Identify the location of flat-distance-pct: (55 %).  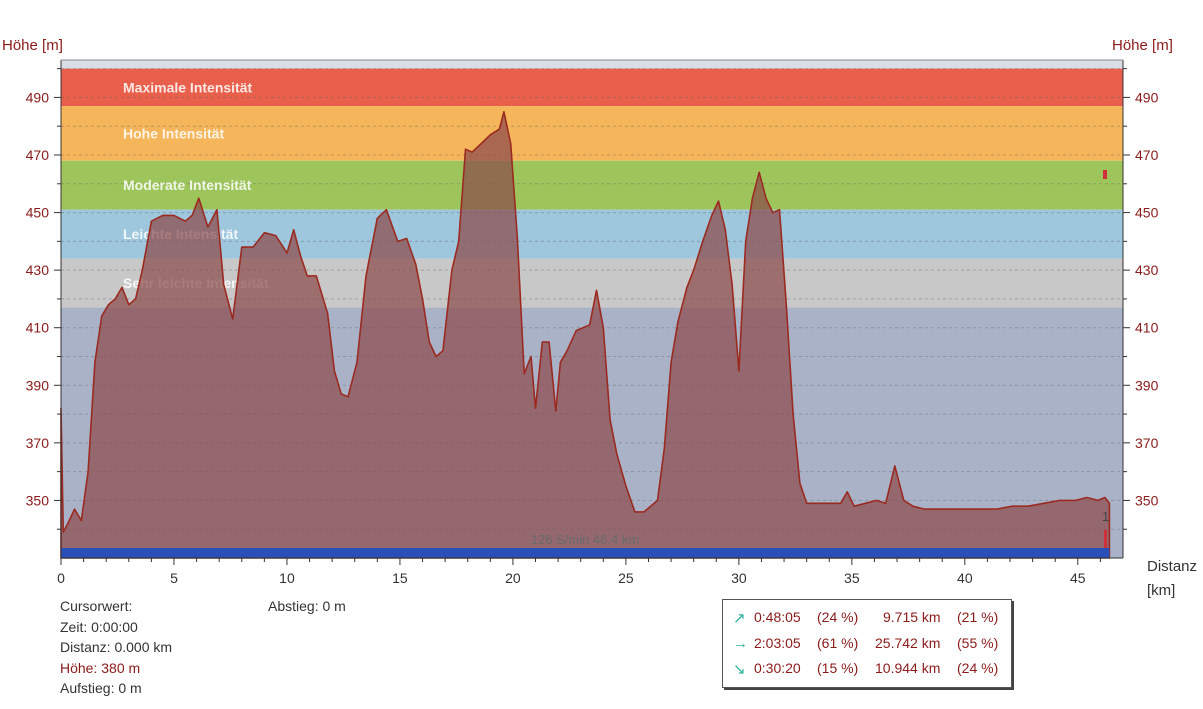
(978, 643).